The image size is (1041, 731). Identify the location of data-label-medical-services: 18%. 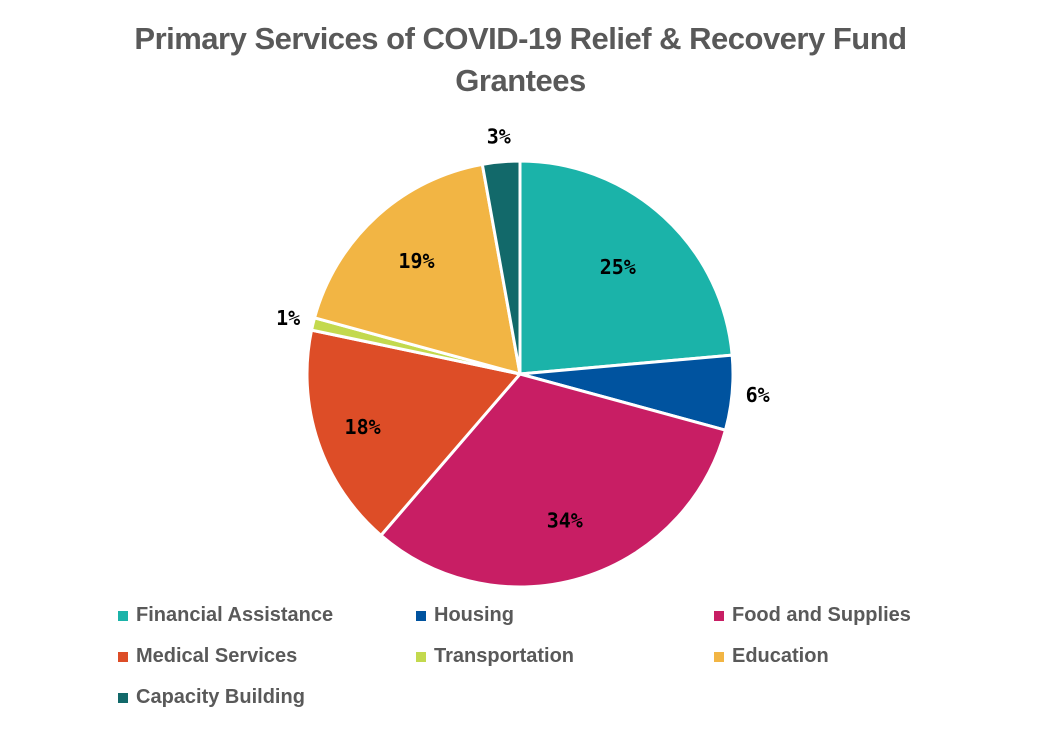
(363, 427).